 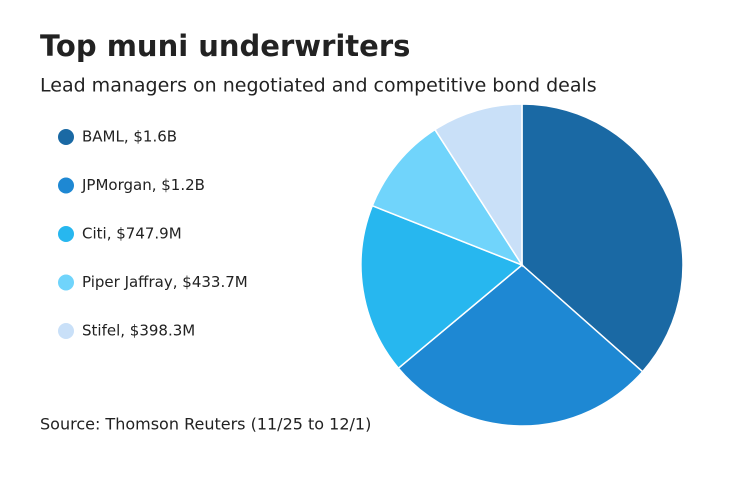 What do you see at coordinates (143, 185) in the screenshot?
I see `legend-label: JPMorgan, $1.2B` at bounding box center [143, 185].